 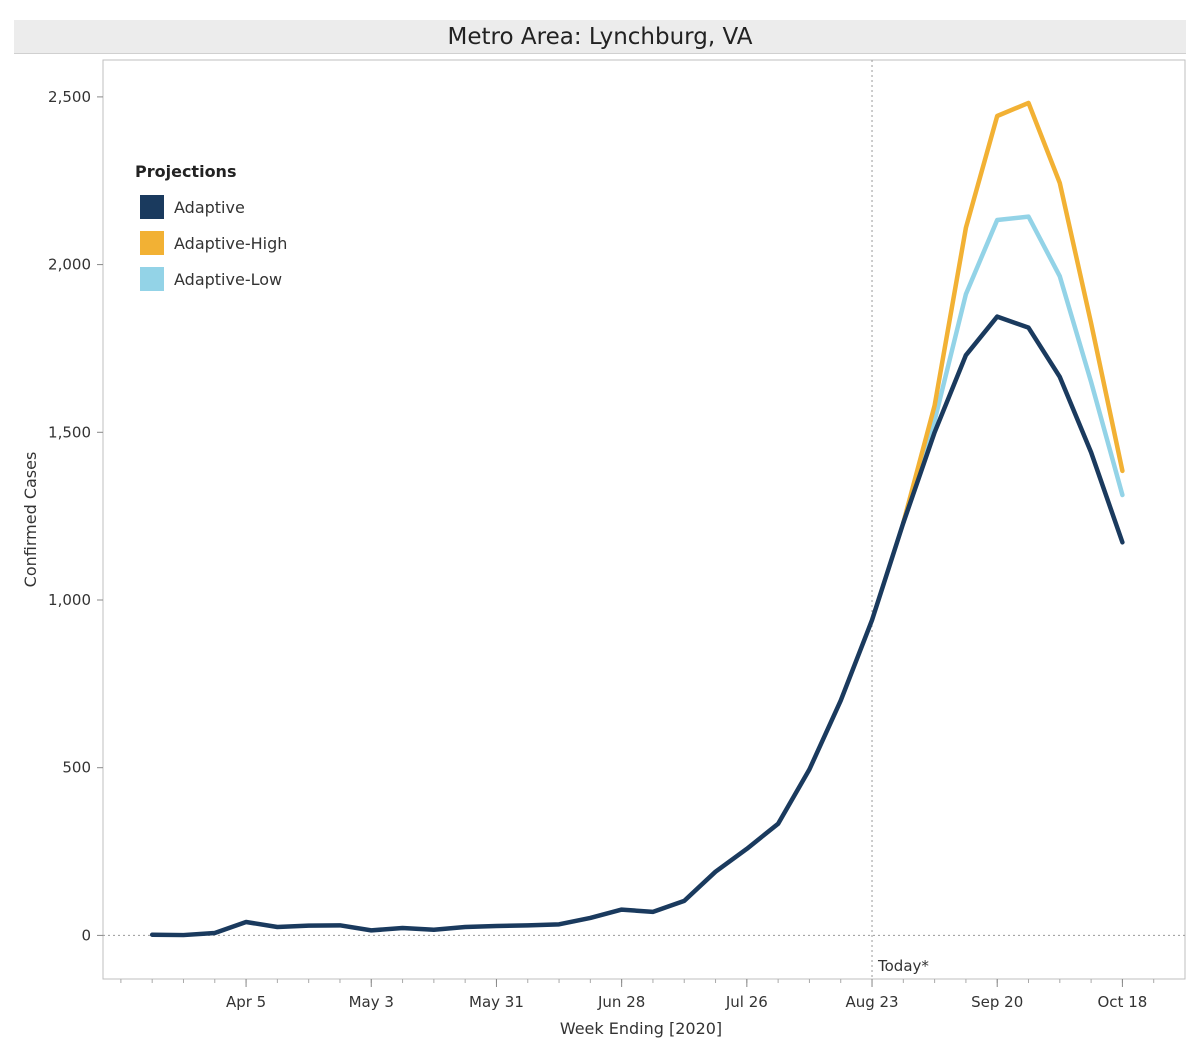 I want to click on x-tick-label: Jul 26, so click(x=746, y=1002).